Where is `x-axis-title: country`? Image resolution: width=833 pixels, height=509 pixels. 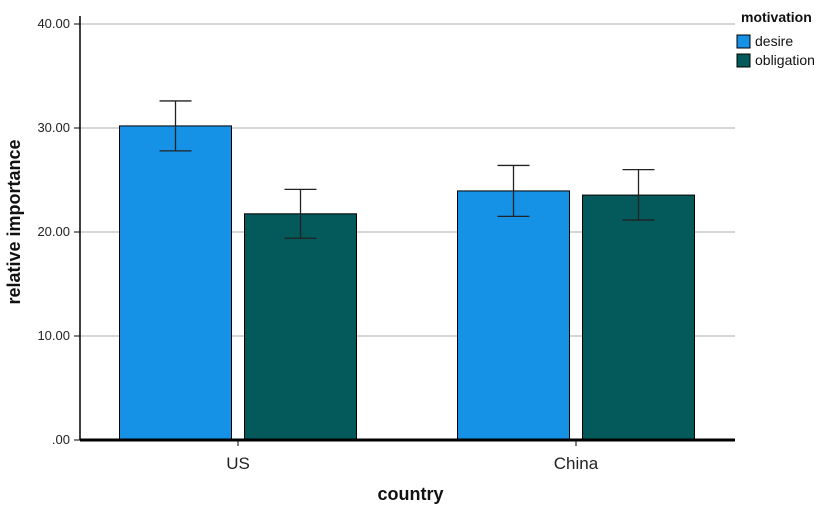
x-axis-title: country is located at coordinates (410, 494).